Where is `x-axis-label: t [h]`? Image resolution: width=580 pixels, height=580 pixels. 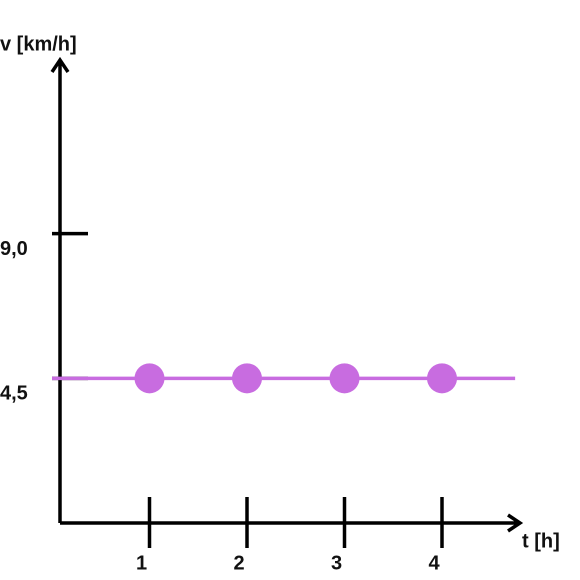
x-axis-label: t [h] is located at coordinates (541, 541).